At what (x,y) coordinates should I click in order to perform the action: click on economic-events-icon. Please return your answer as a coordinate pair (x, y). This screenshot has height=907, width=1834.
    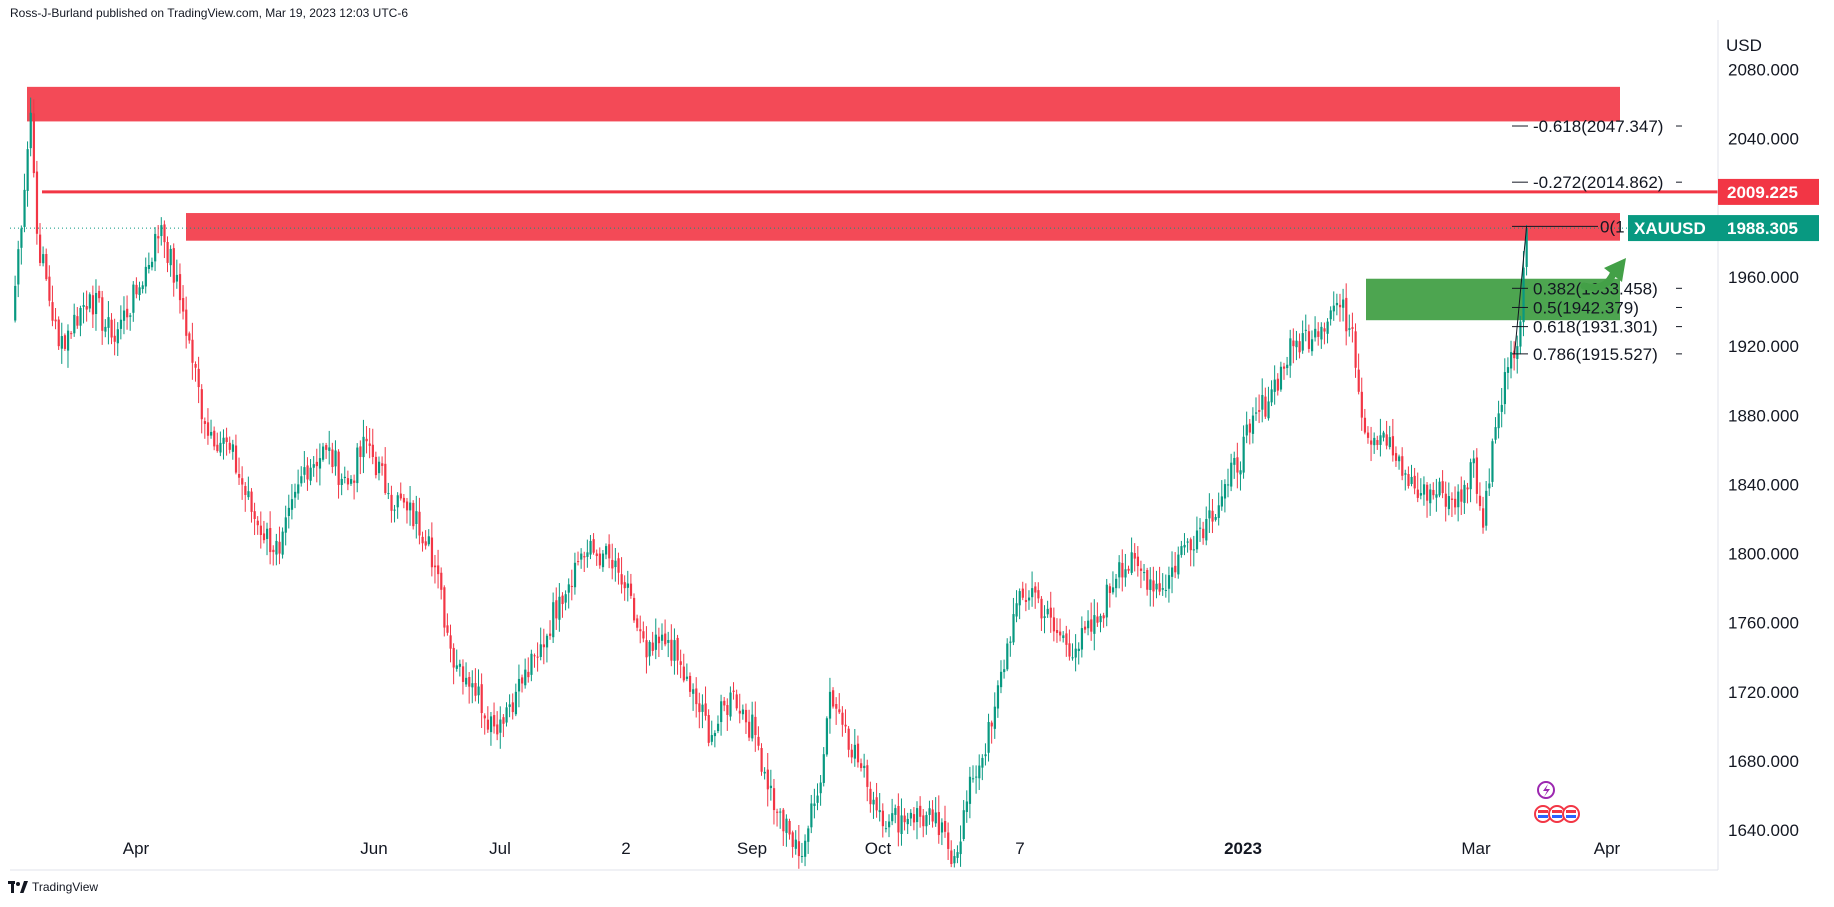
    Looking at the image, I should click on (1557, 814).